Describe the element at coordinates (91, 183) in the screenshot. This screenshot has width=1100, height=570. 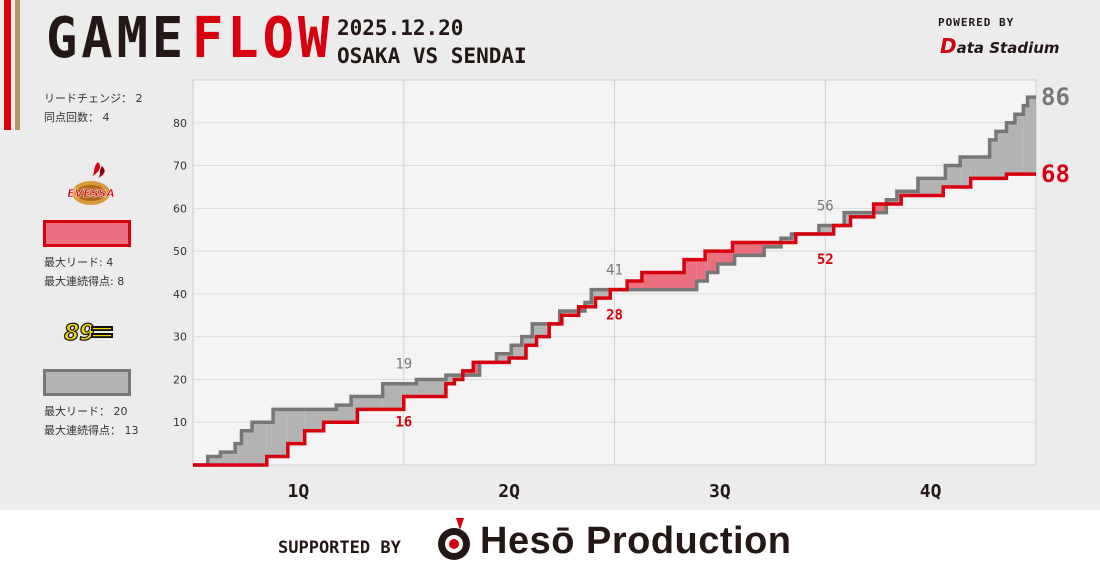
I see `osaka-team-logo: EVESSA` at that location.